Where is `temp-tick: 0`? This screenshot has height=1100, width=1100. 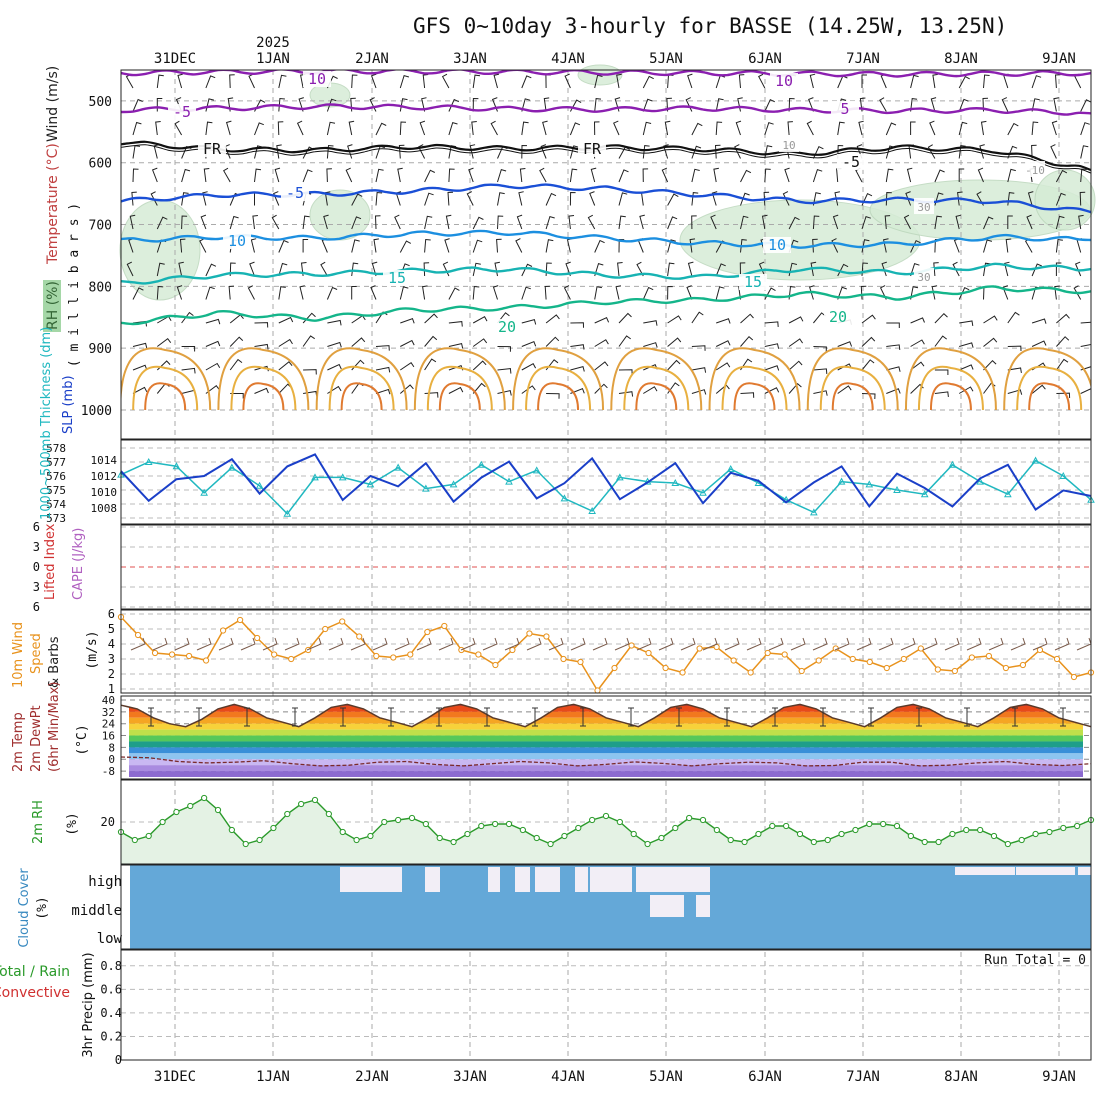 temp-tick: 0 is located at coordinates (111, 759).